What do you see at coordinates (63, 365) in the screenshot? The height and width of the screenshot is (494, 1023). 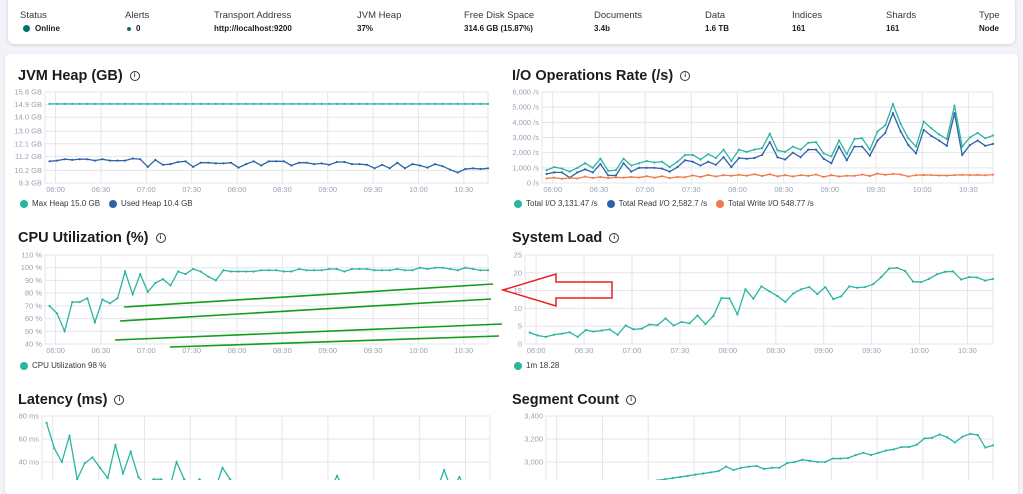 I see `legend-item: CPU Utilization 98 %` at bounding box center [63, 365].